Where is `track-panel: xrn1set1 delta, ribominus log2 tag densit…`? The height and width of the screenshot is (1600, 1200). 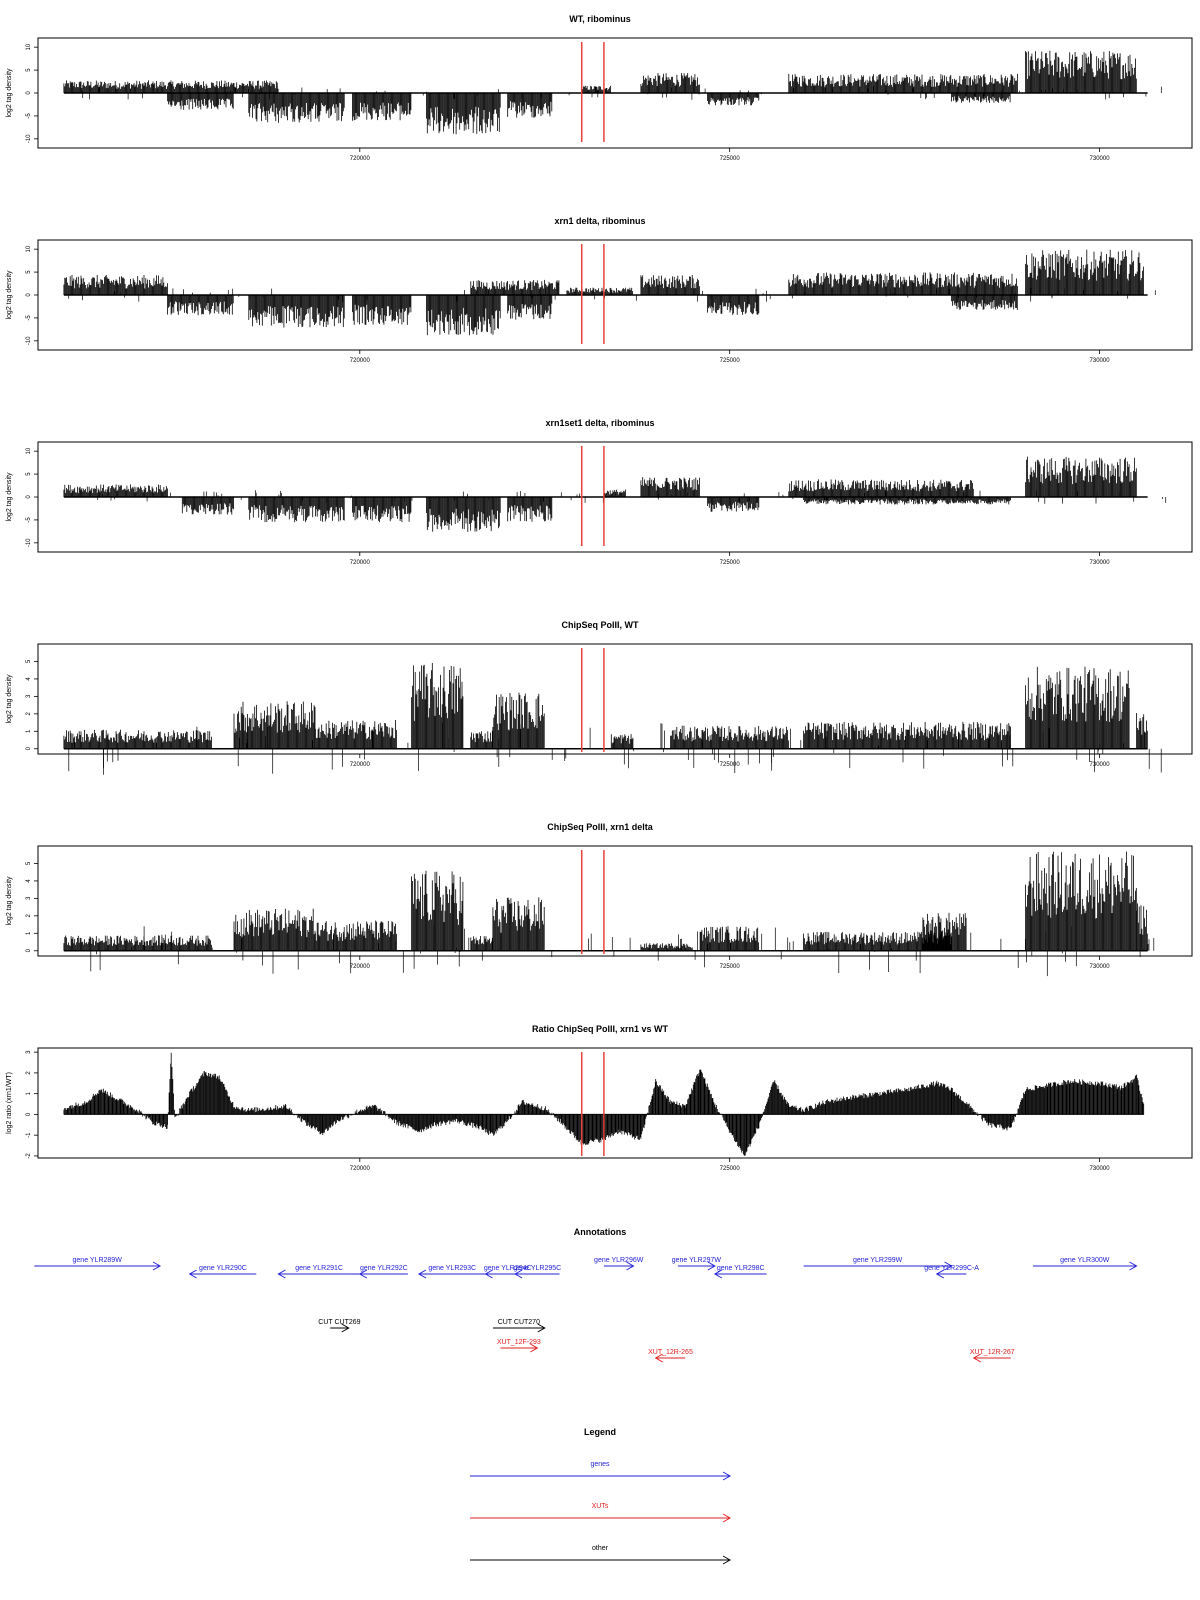 track-panel: xrn1set1 delta, ribominus log2 tag densit… is located at coordinates (599, 492).